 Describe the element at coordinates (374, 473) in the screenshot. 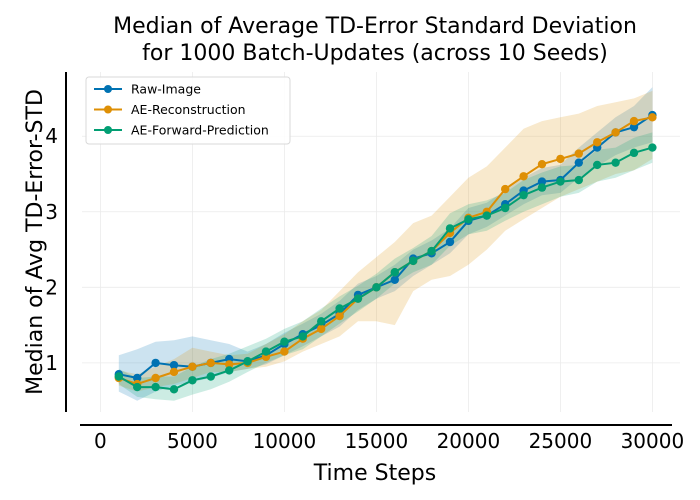

I see `x-axis-label: Time Steps` at that location.